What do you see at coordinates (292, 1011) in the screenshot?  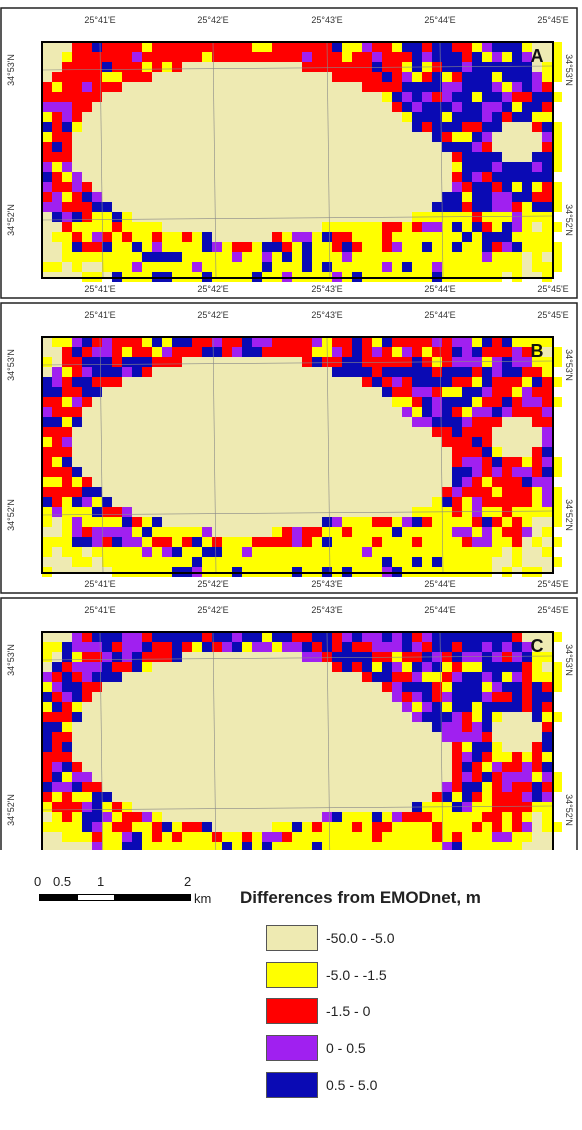 I see `legend-swatch` at bounding box center [292, 1011].